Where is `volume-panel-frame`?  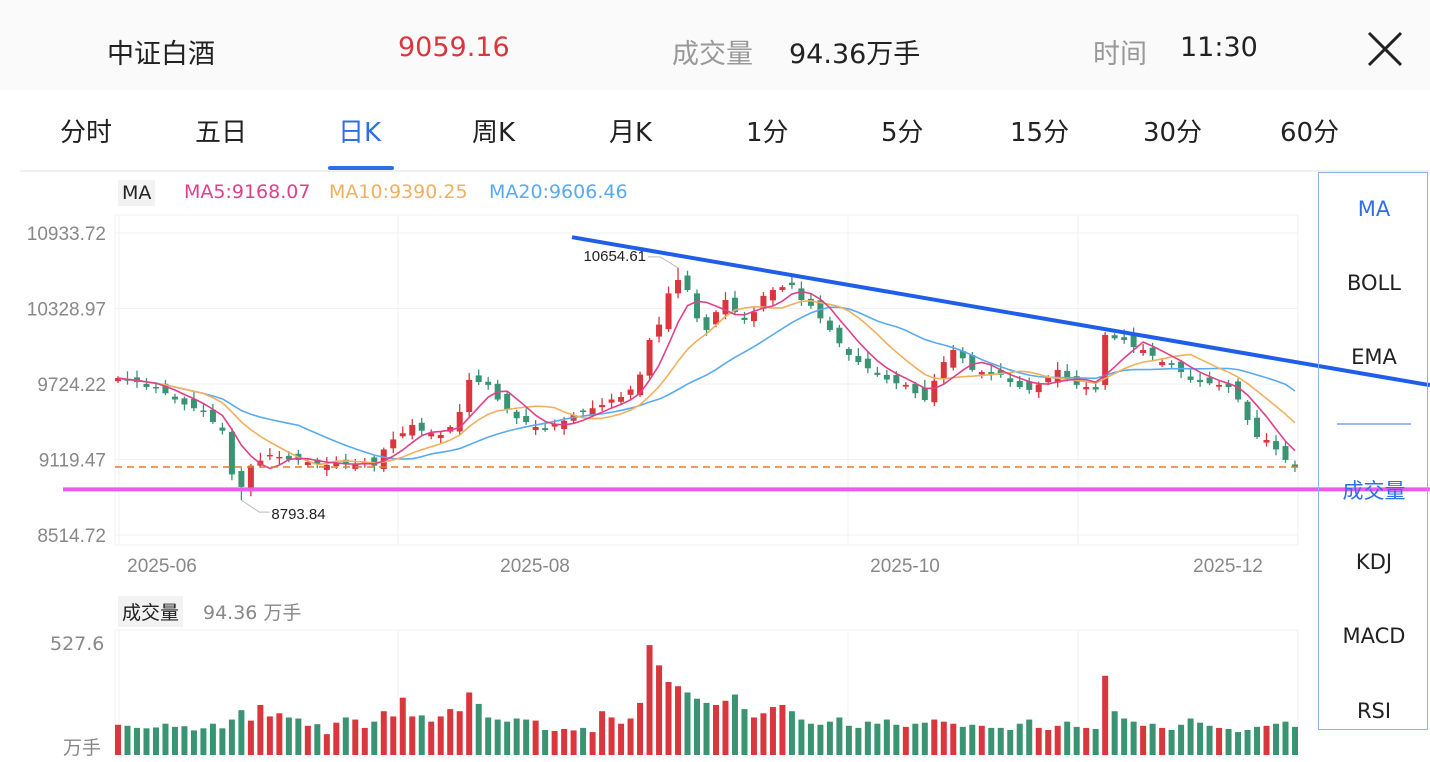
volume-panel-frame is located at coordinates (706, 693).